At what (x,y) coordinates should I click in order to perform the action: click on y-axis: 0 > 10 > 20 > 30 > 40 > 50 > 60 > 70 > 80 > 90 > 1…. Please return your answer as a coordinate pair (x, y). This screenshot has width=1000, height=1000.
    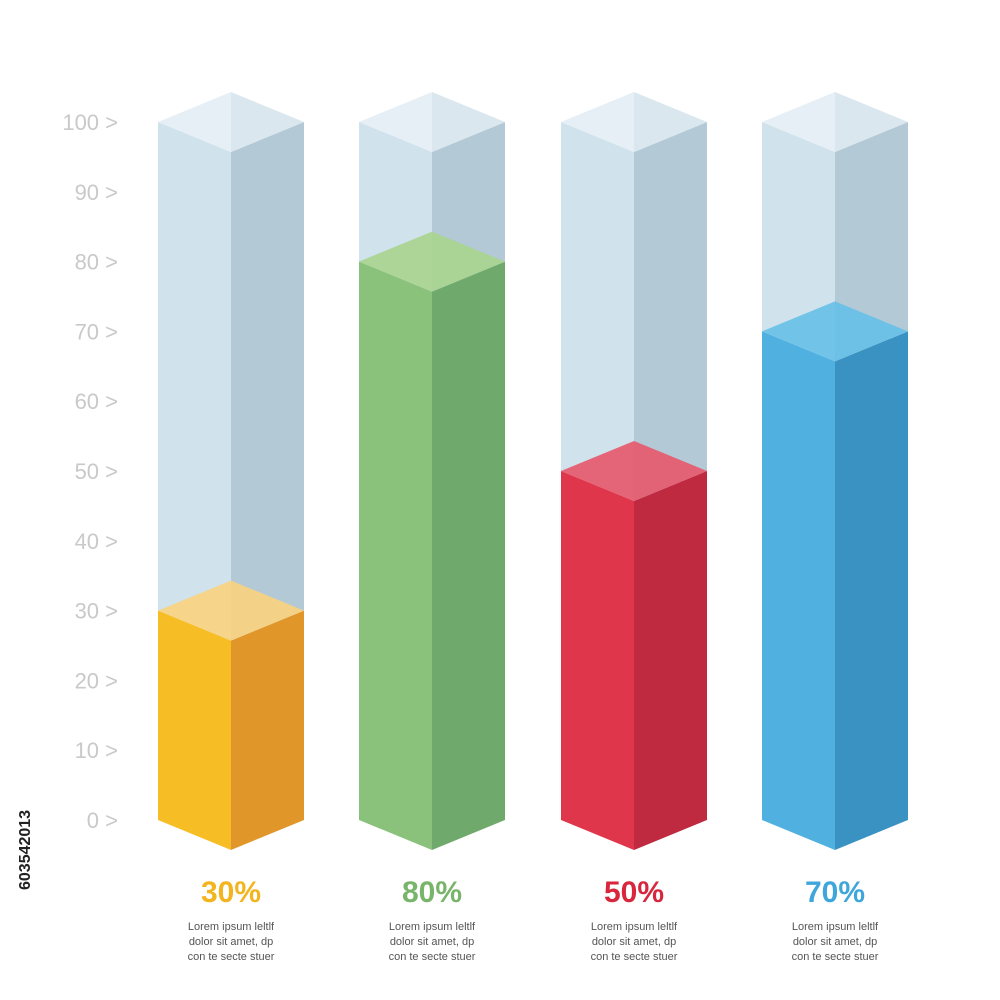
    Looking at the image, I should click on (90, 471).